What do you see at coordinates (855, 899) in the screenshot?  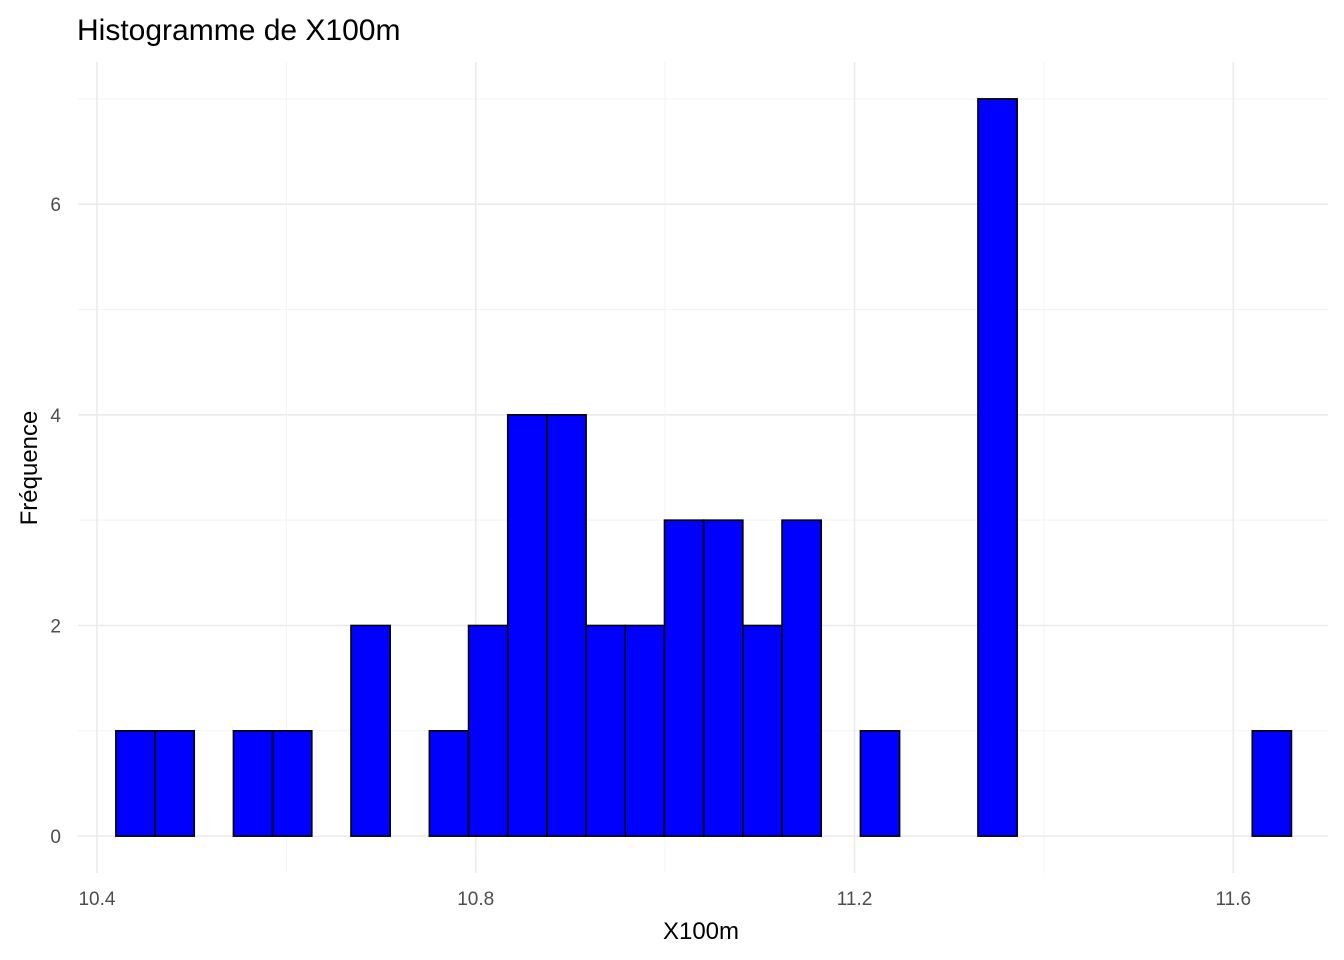 I see `x-tick-label: 11.2` at bounding box center [855, 899].